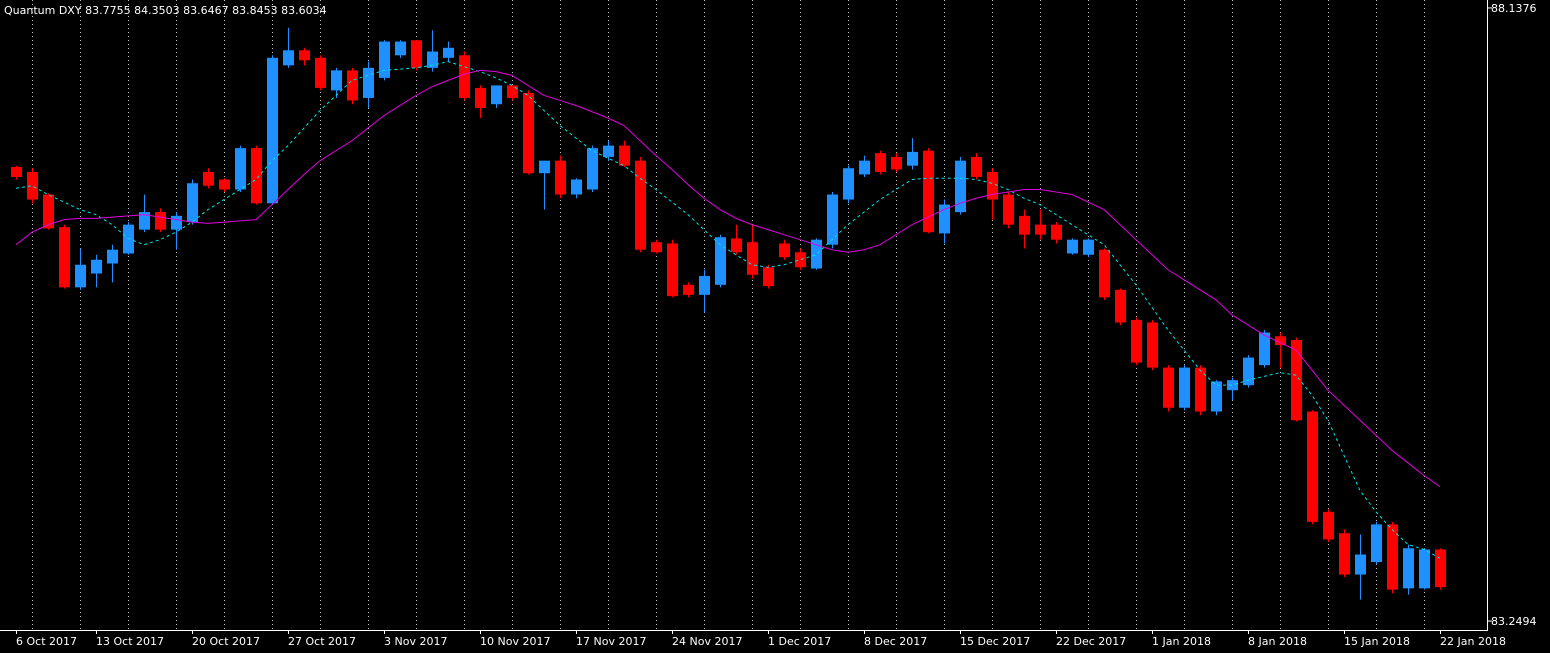  I want to click on header-value: 83.6467, so click(206, 10).